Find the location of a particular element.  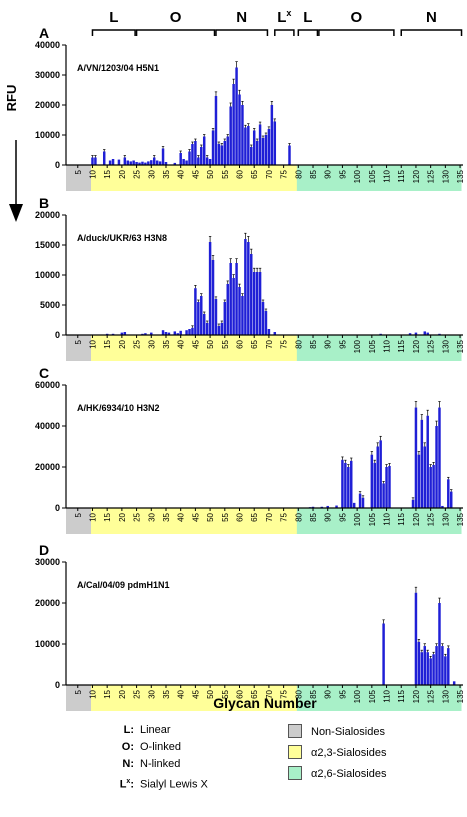

x-tick-label: 45 is located at coordinates (195, 516).